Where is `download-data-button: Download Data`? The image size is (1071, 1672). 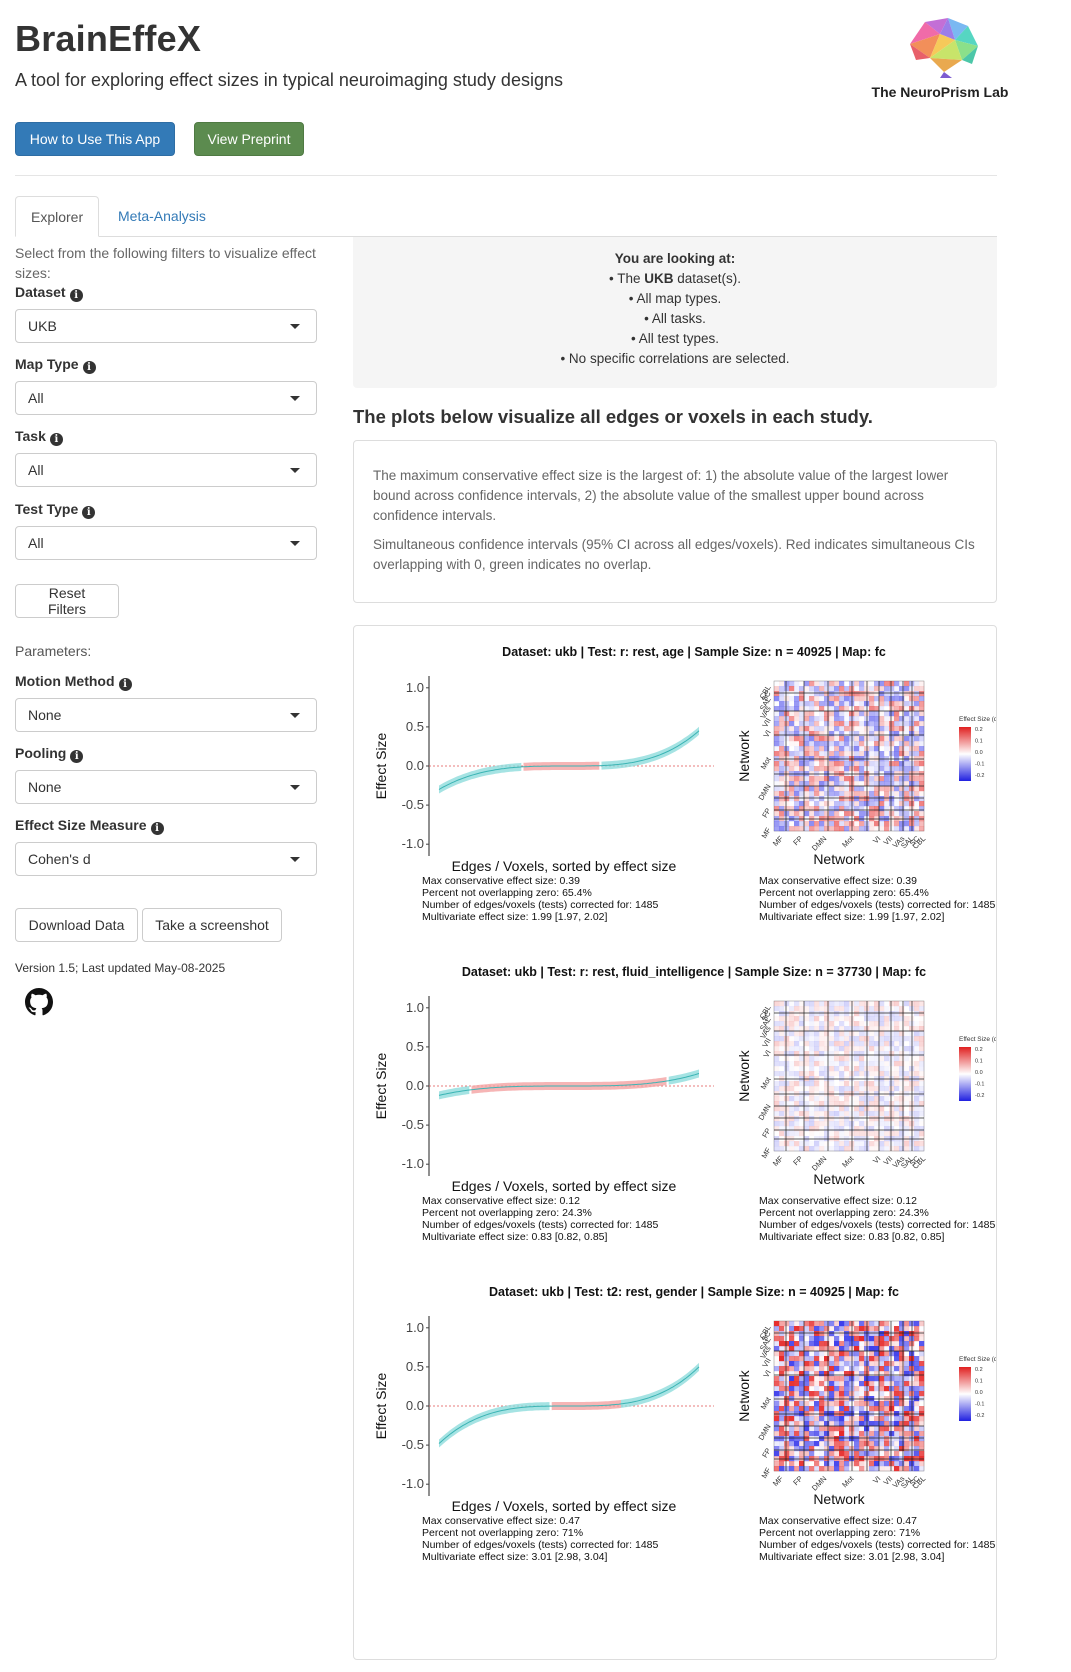 download-data-button: Download Data is located at coordinates (76, 925).